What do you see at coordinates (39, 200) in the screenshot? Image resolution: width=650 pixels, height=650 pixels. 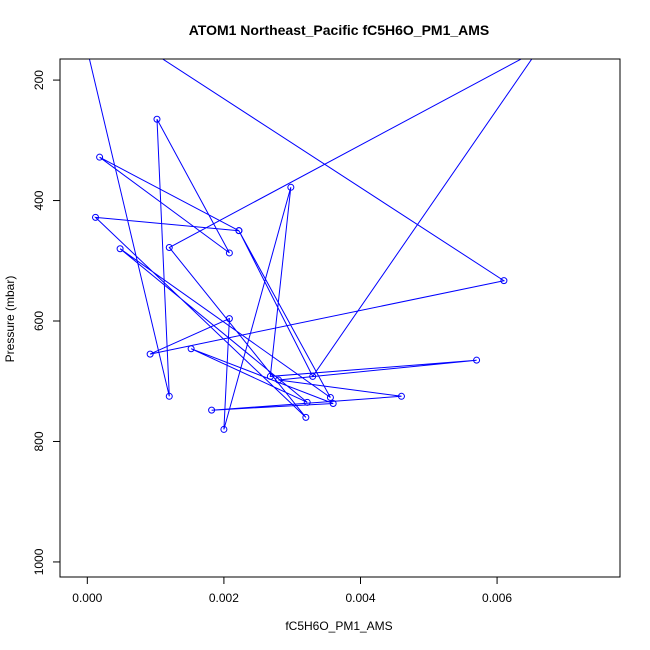 I see `y-tick-label: 400` at bounding box center [39, 200].